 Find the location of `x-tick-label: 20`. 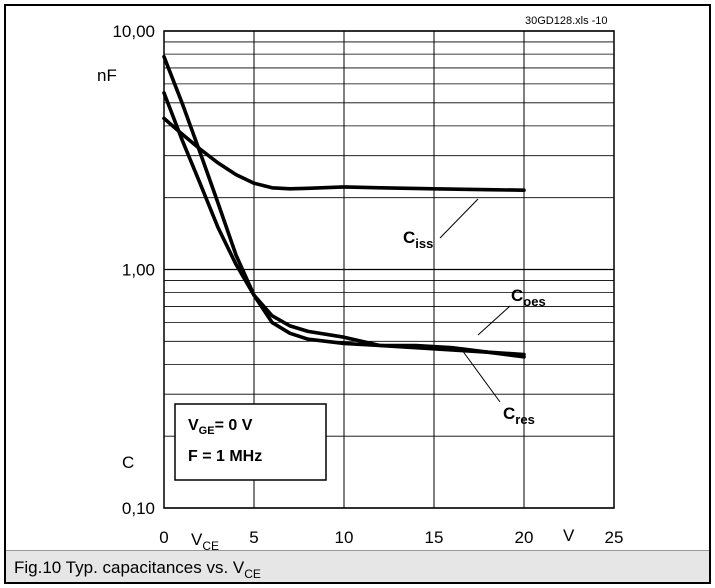

x-tick-label: 20 is located at coordinates (524, 537).